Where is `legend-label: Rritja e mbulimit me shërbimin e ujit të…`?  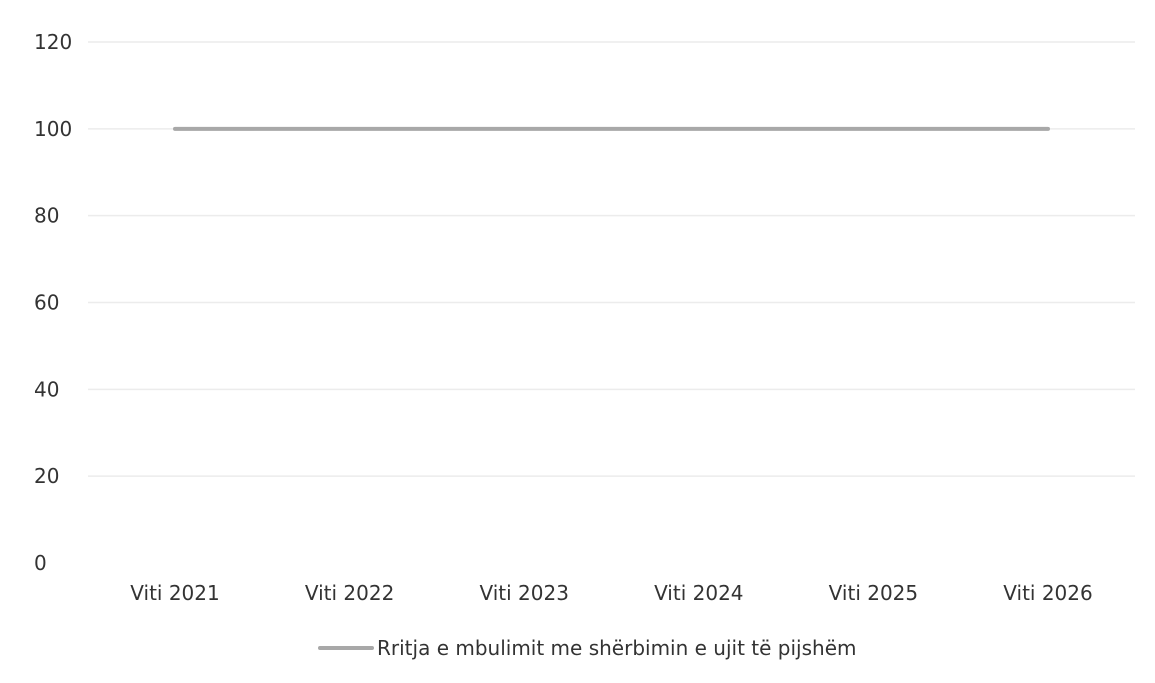 legend-label: Rritja e mbulimit me shërbimin e ujit të… is located at coordinates (617, 648).